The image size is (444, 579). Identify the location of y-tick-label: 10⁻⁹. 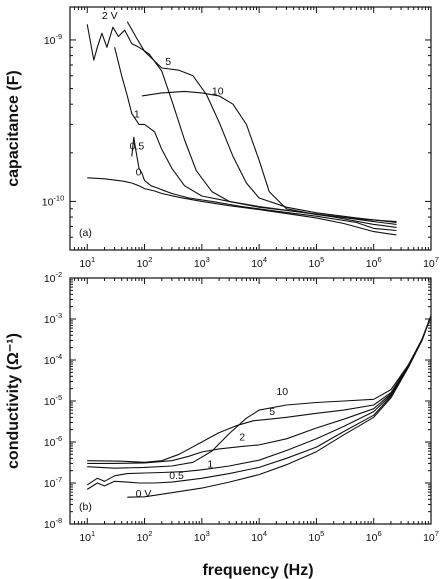
(53, 39).